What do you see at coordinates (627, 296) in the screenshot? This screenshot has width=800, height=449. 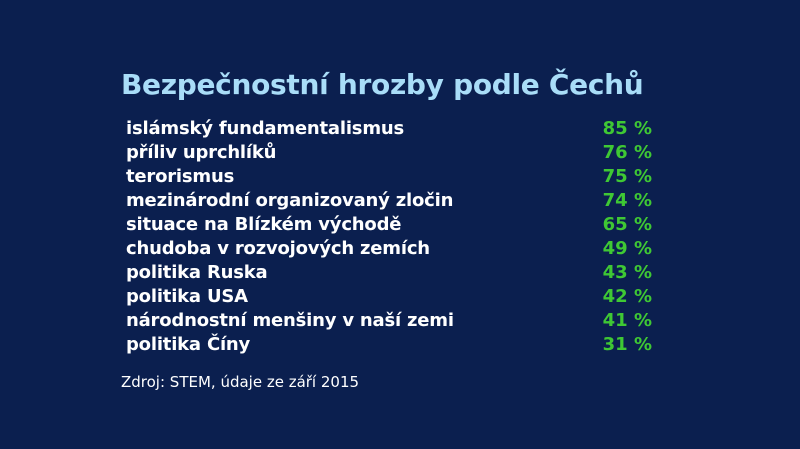 I see `row-value: 42 %` at bounding box center [627, 296].